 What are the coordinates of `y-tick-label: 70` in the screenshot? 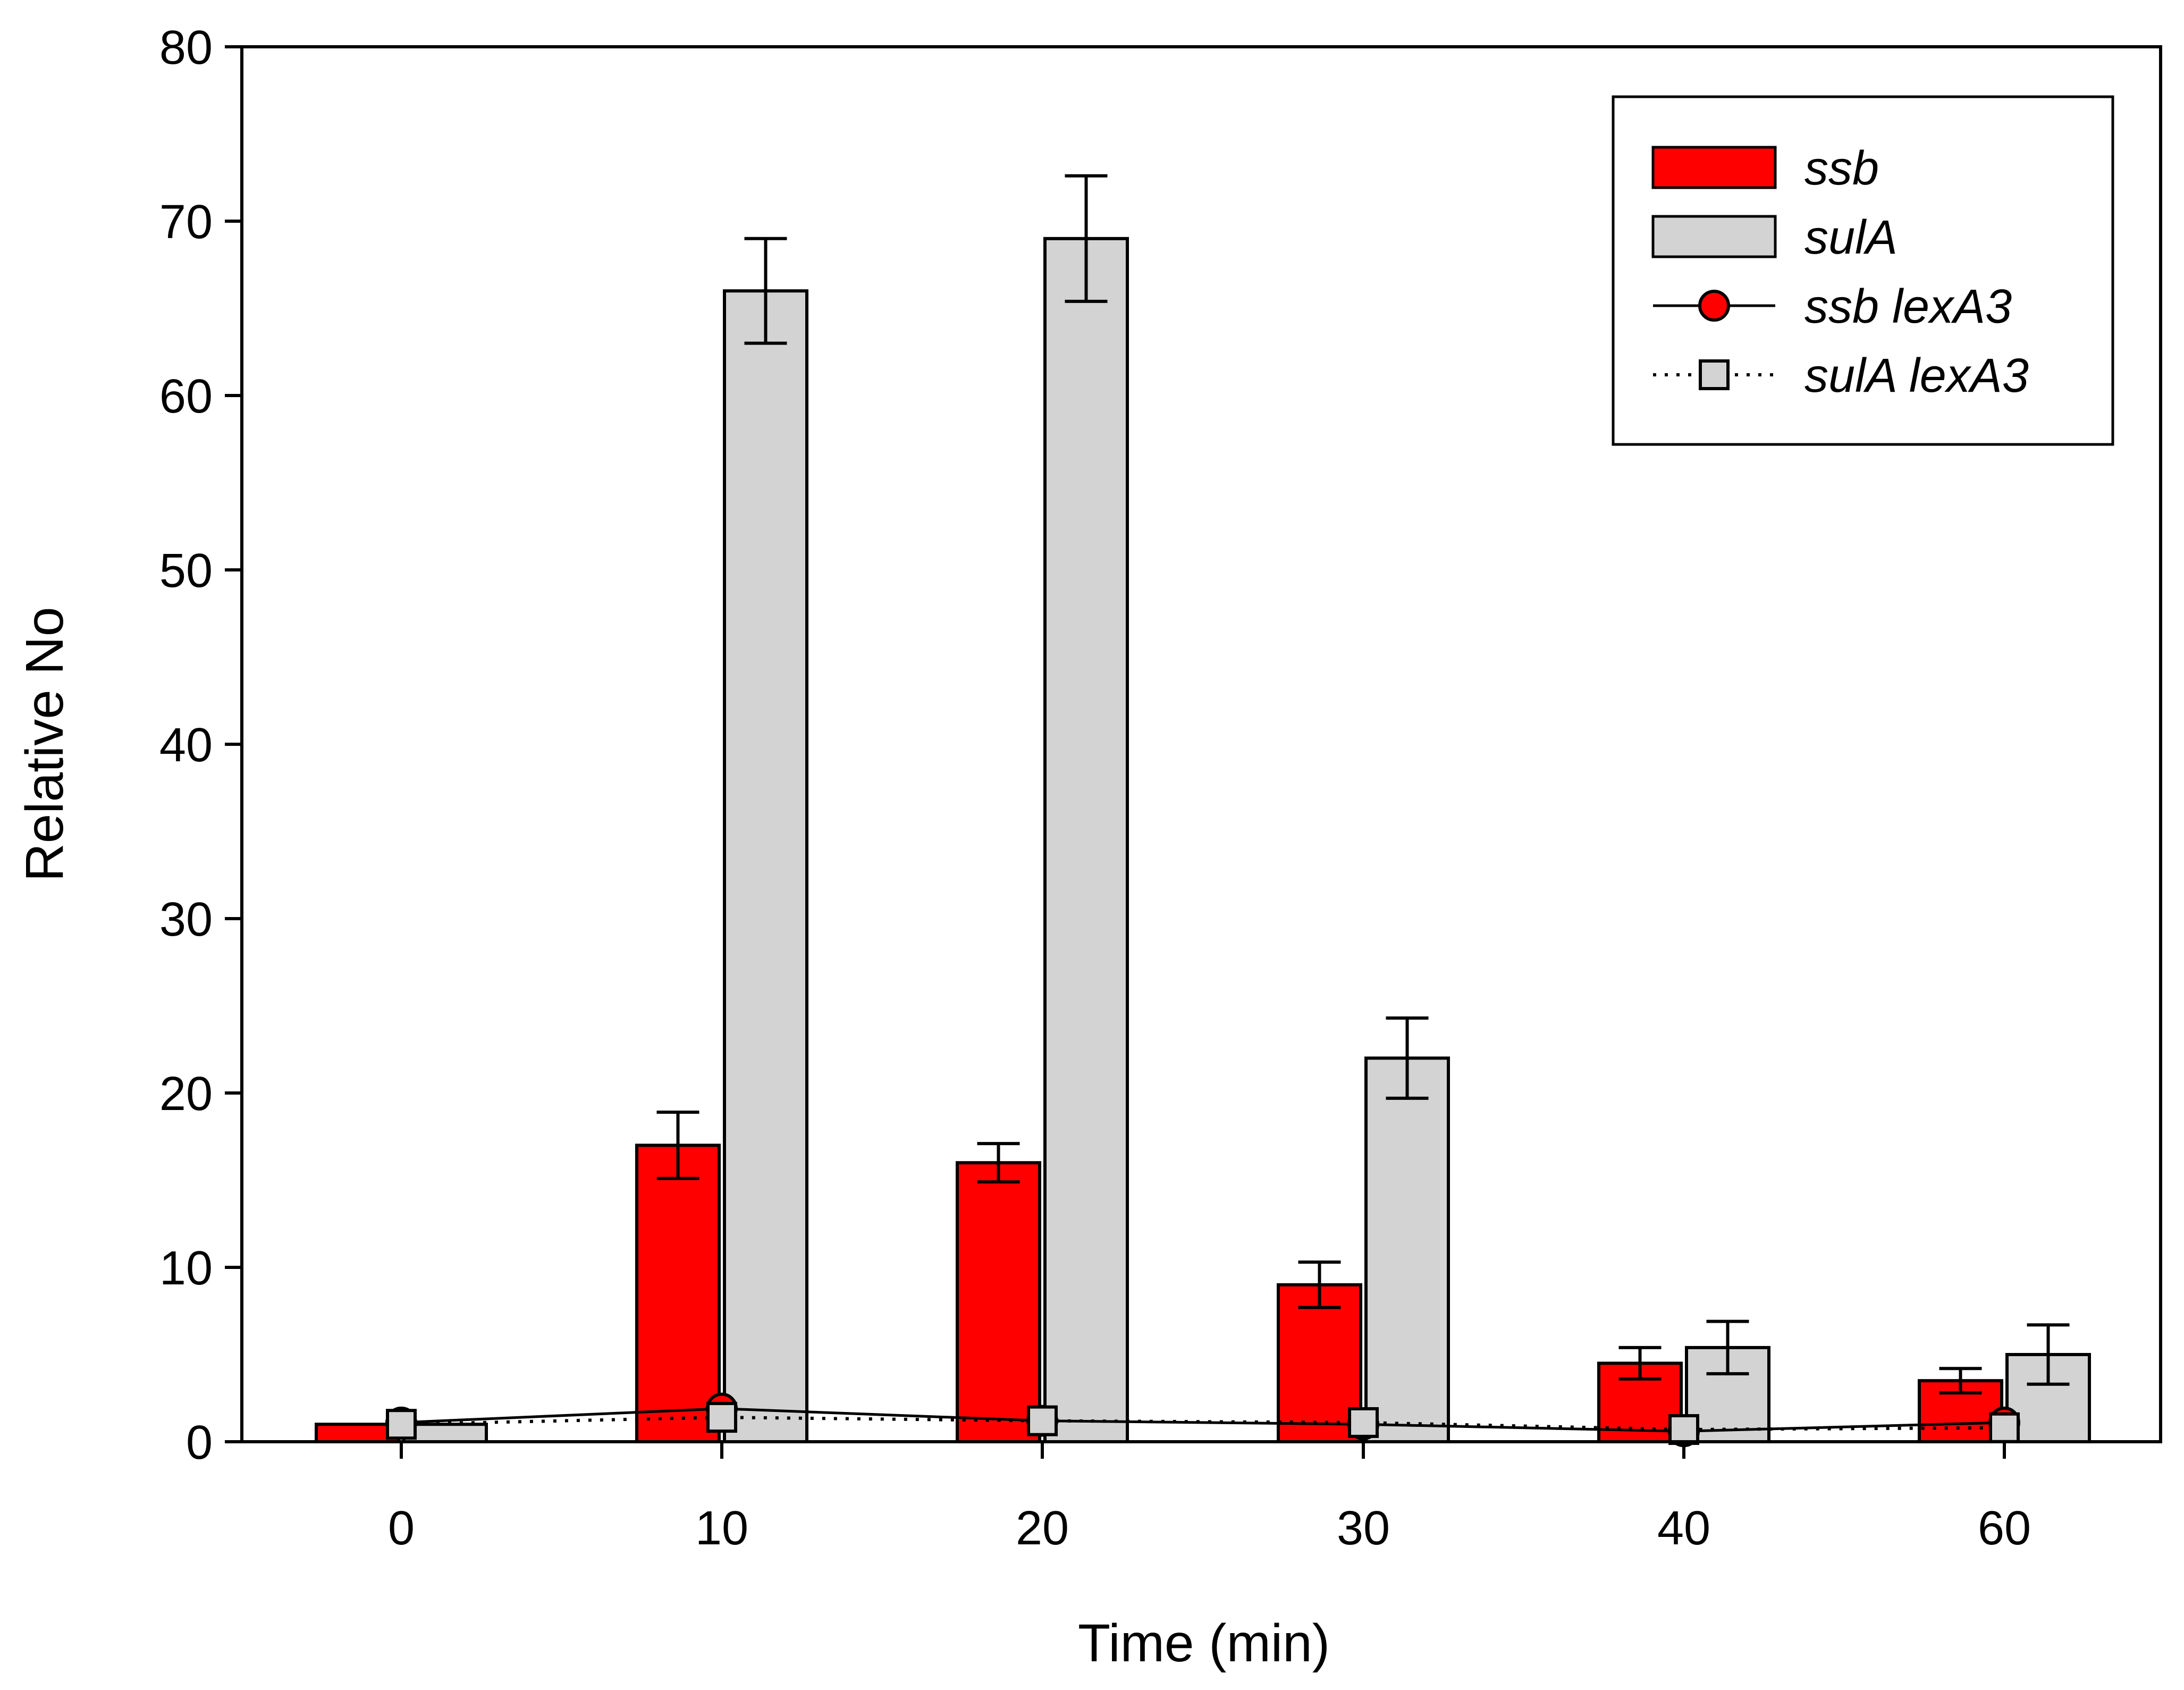 It's located at (186, 222).